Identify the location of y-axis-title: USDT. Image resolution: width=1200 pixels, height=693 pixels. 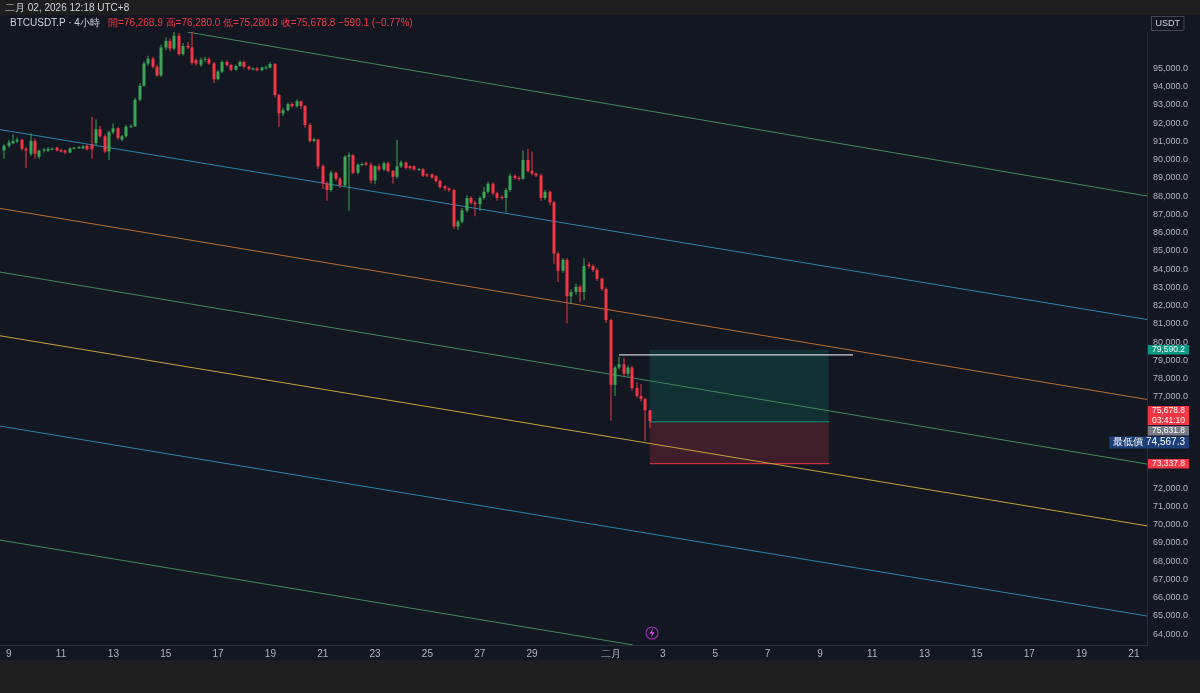
(1168, 23).